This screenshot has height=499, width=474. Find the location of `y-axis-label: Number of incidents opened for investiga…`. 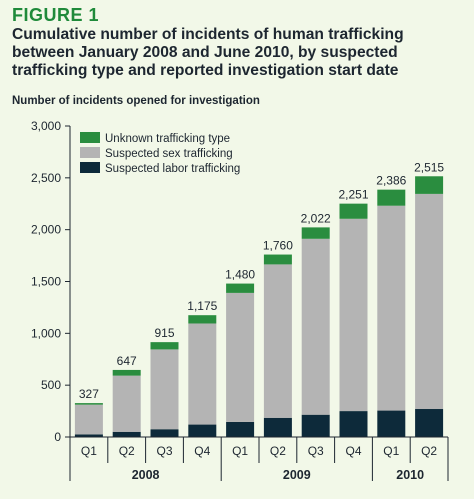

y-axis-label: Number of incidents opened for investiga… is located at coordinates (136, 101).